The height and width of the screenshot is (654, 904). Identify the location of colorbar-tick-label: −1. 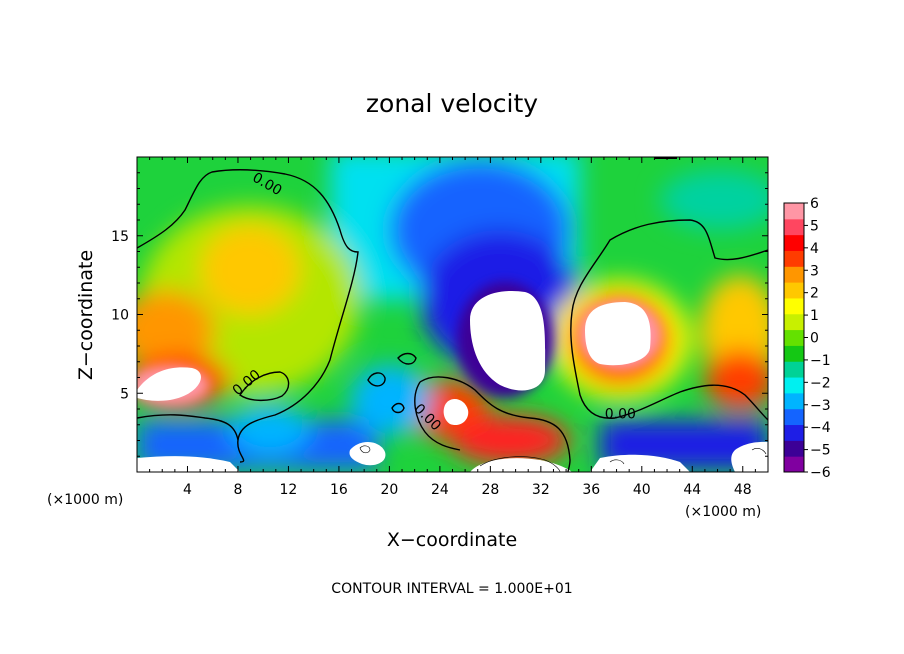
(820, 361).